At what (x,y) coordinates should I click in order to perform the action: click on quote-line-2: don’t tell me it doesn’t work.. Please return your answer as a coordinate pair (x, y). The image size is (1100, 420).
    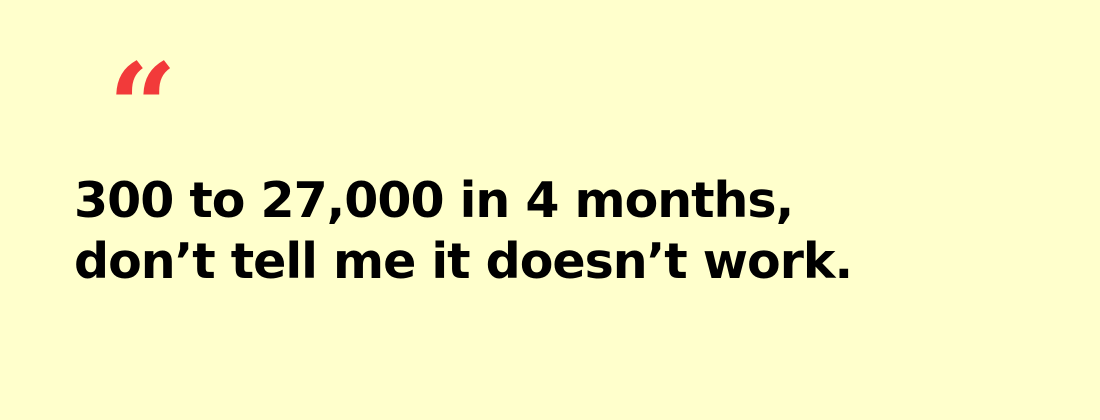
    Looking at the image, I should click on (463, 261).